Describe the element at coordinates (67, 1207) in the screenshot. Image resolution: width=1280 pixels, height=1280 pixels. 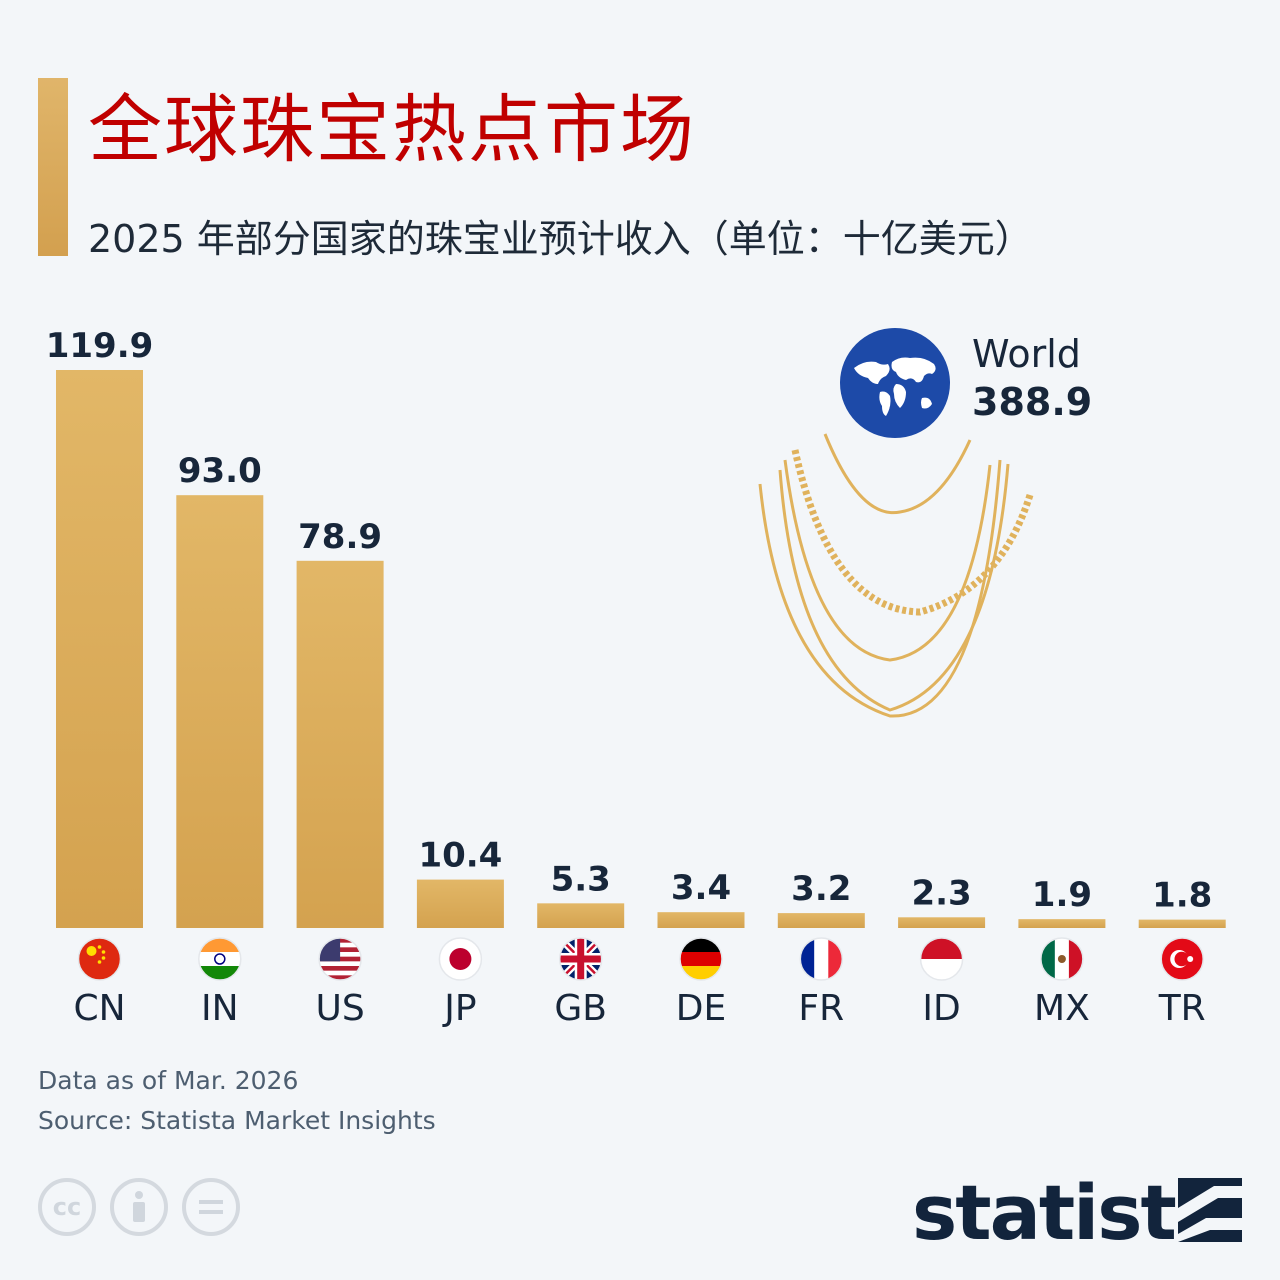
I see `cc-icon: cc` at that location.